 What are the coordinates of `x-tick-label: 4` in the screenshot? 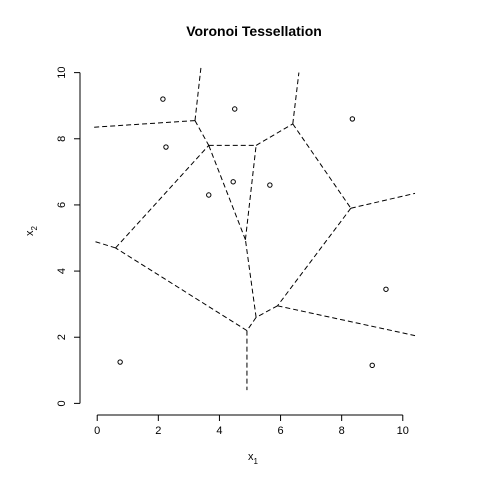 It's located at (219, 431).